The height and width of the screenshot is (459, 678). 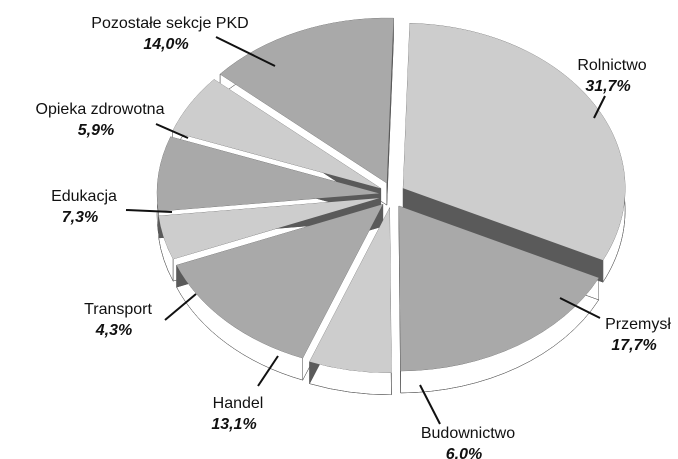 I want to click on slice-value: 13,1%, so click(x=233, y=424).